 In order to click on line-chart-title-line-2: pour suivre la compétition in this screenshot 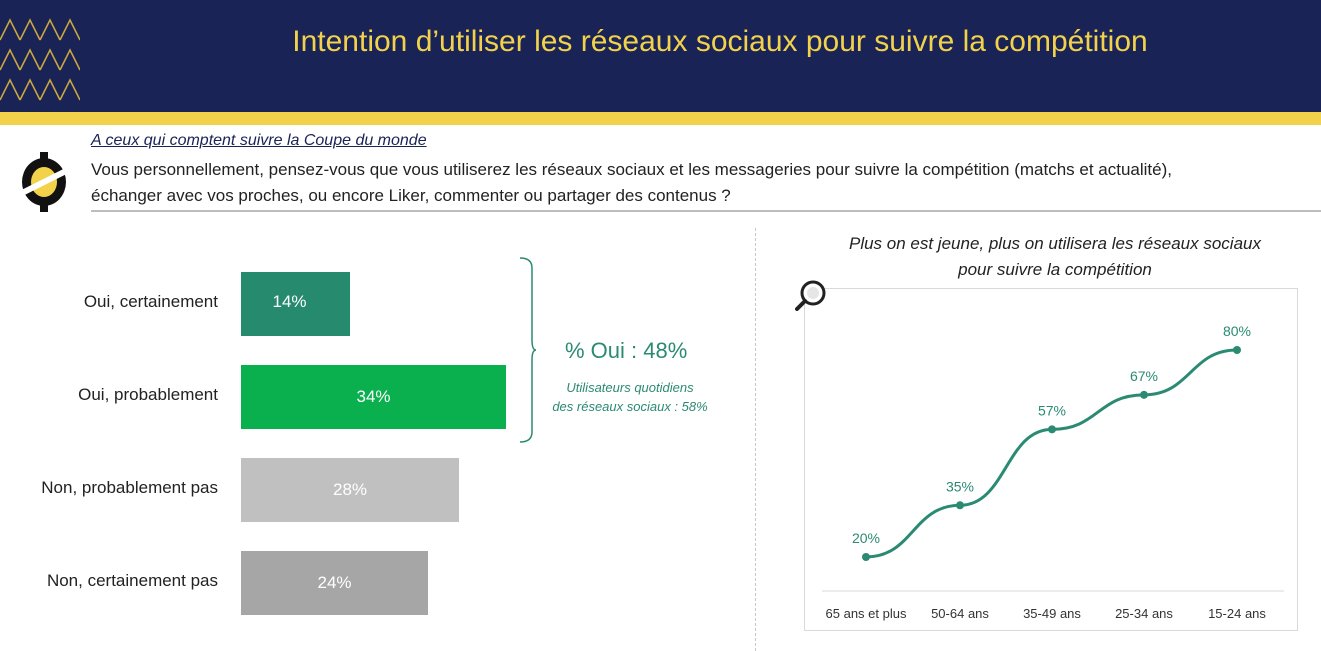, I will do `click(1055, 269)`.